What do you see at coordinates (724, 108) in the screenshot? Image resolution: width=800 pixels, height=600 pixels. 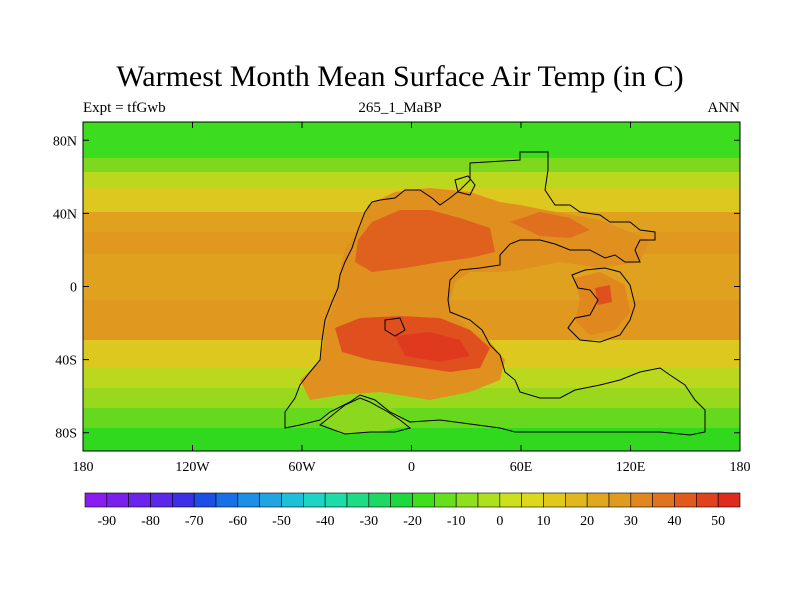 I see `season-label: ANN` at bounding box center [724, 108].